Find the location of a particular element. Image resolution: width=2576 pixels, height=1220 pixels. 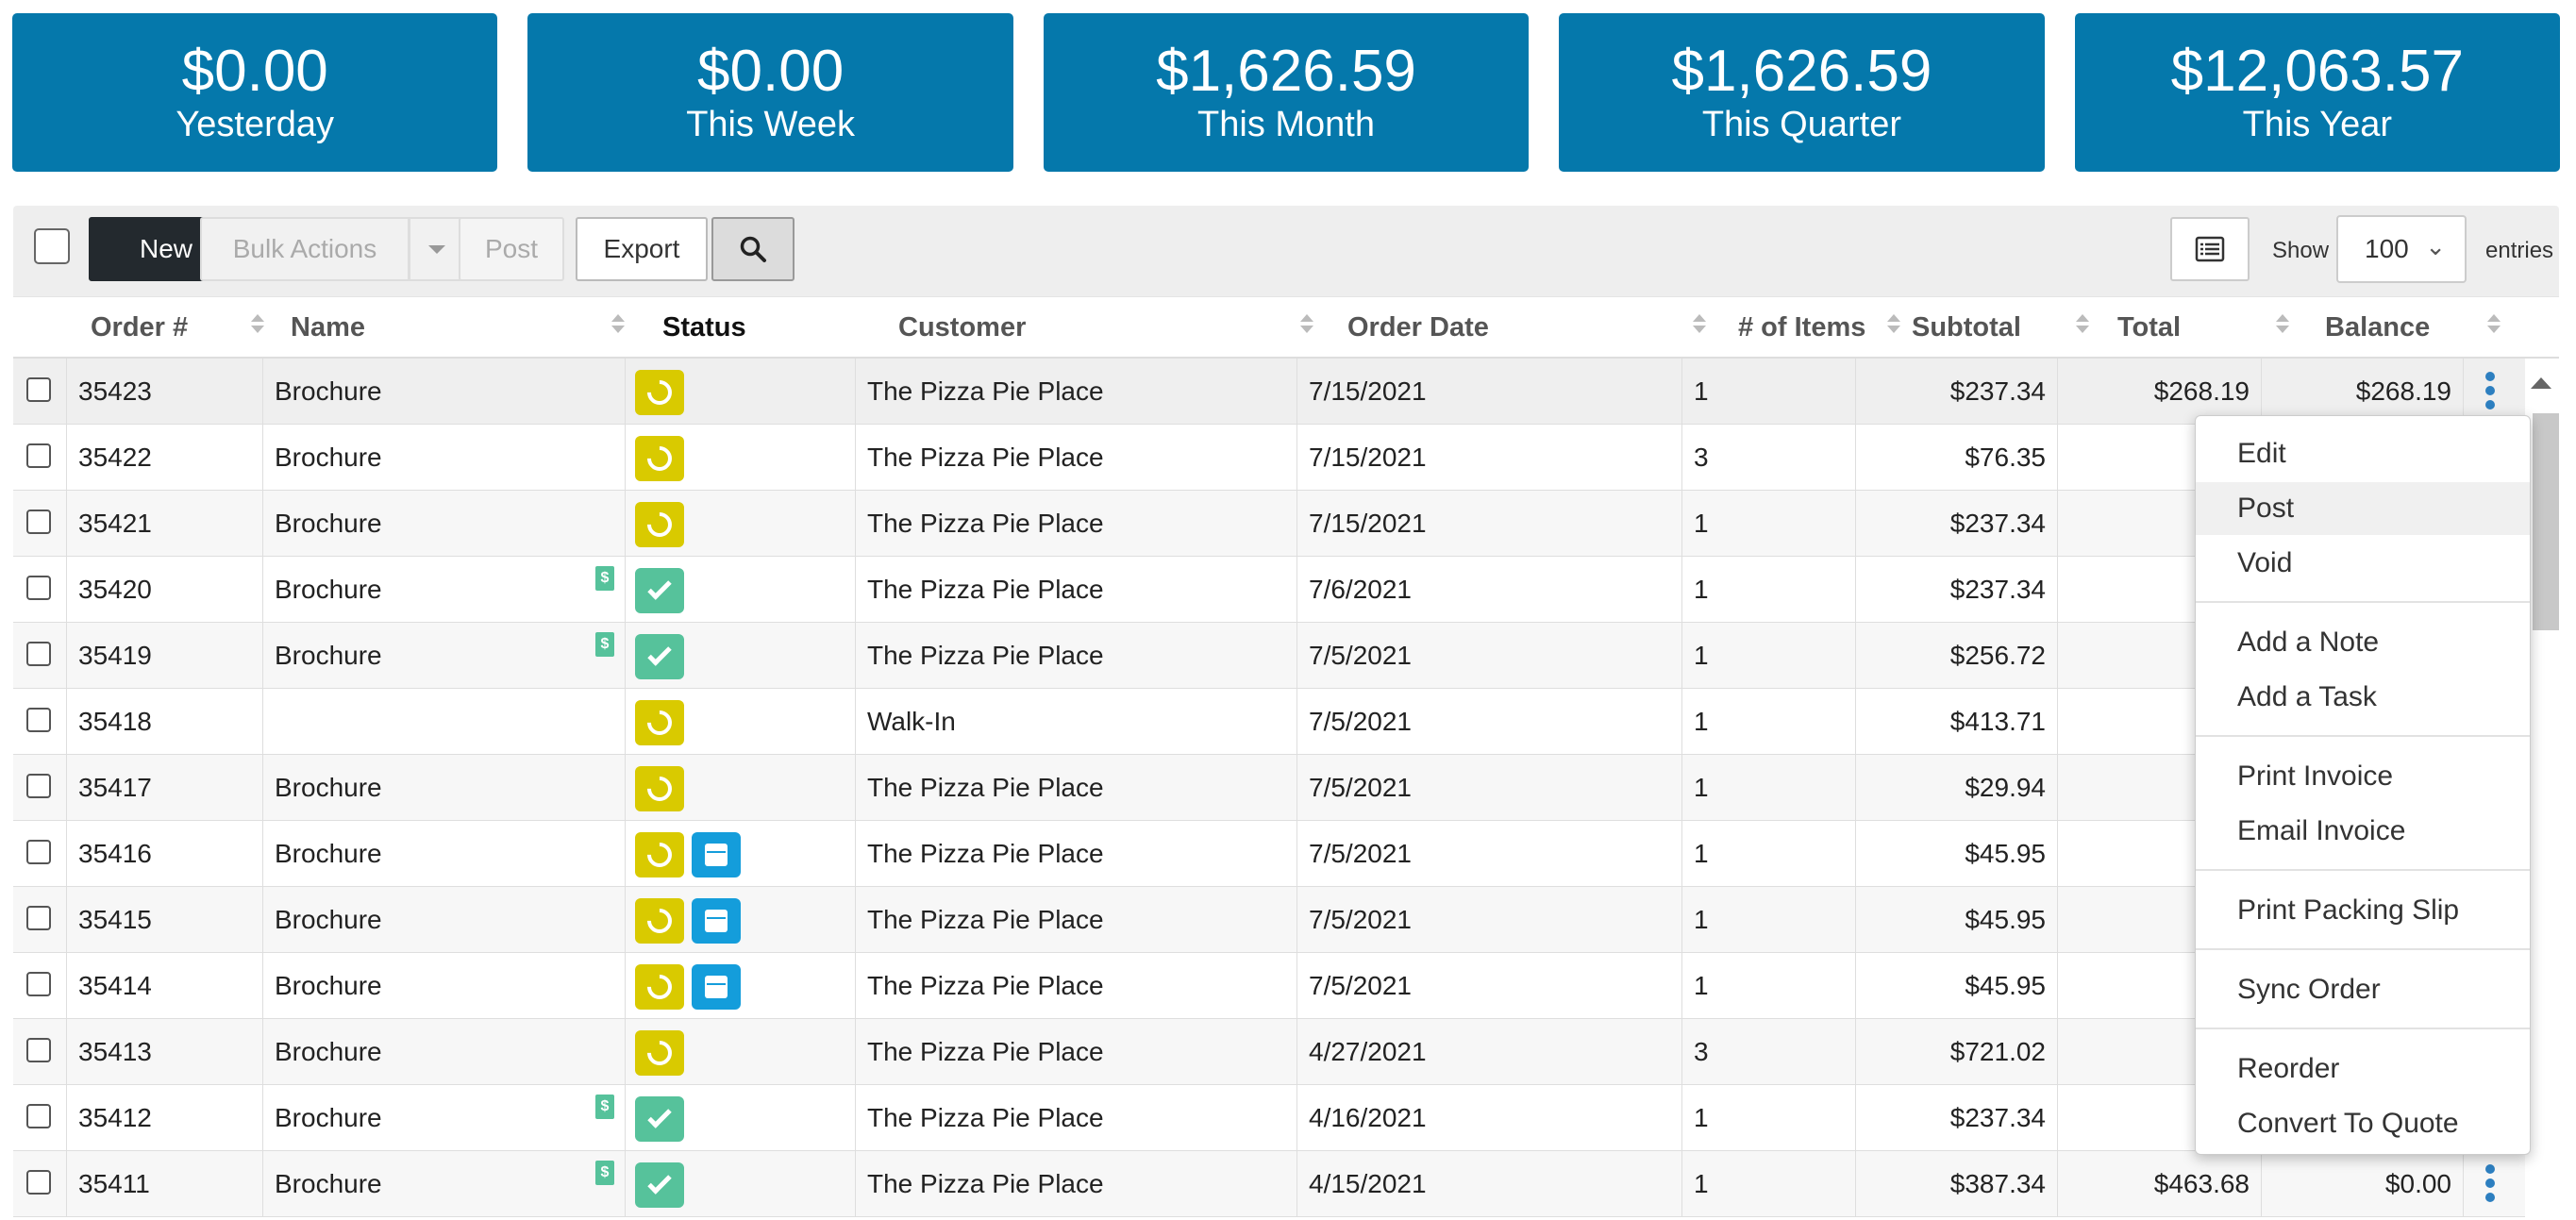

calendar-icon is located at coordinates (716, 921).